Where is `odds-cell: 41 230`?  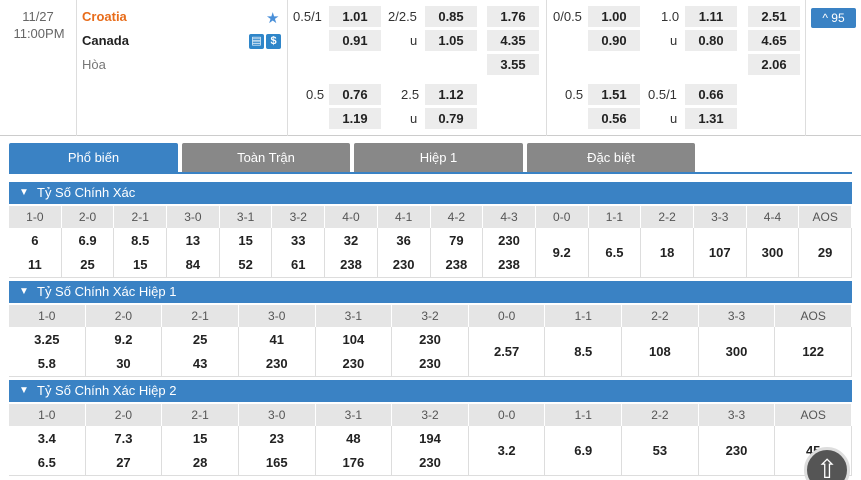 odds-cell: 41 230 is located at coordinates (277, 352).